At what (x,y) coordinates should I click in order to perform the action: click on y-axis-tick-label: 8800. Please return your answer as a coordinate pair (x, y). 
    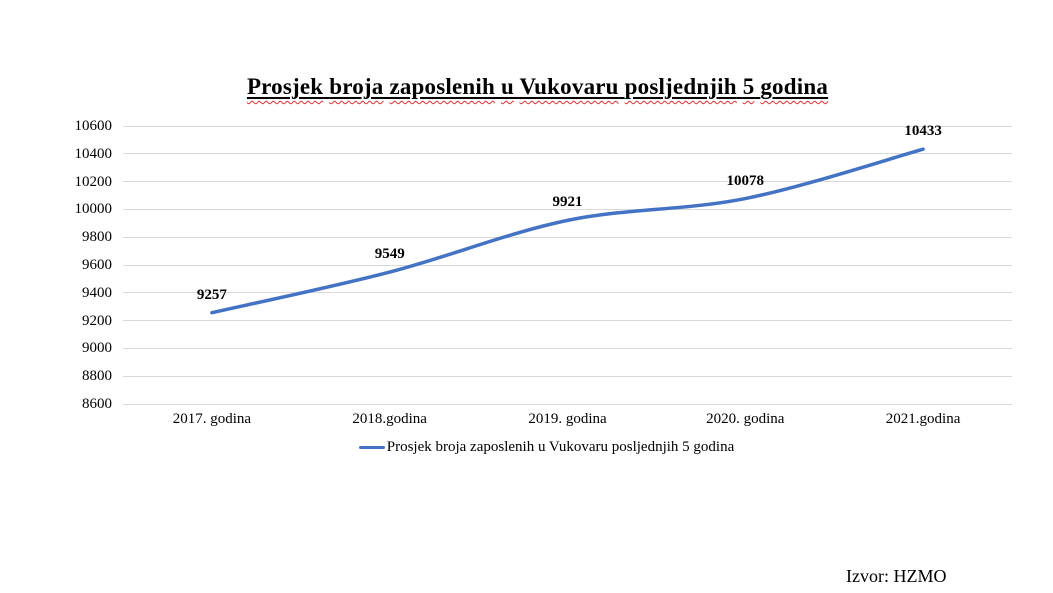
    Looking at the image, I should click on (97, 376).